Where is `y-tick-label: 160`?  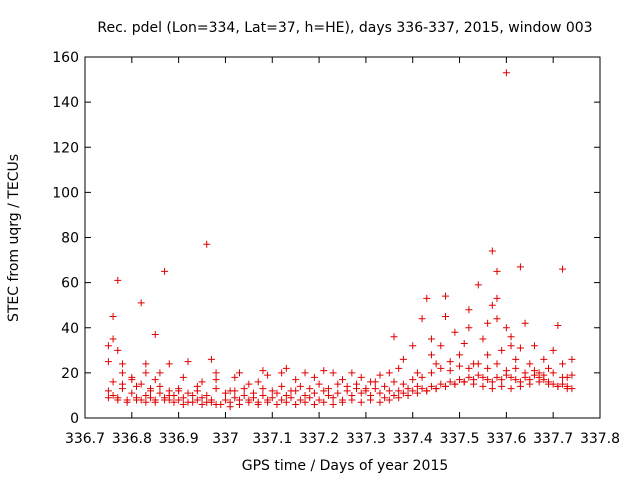 y-tick-label: 160 is located at coordinates (65, 58).